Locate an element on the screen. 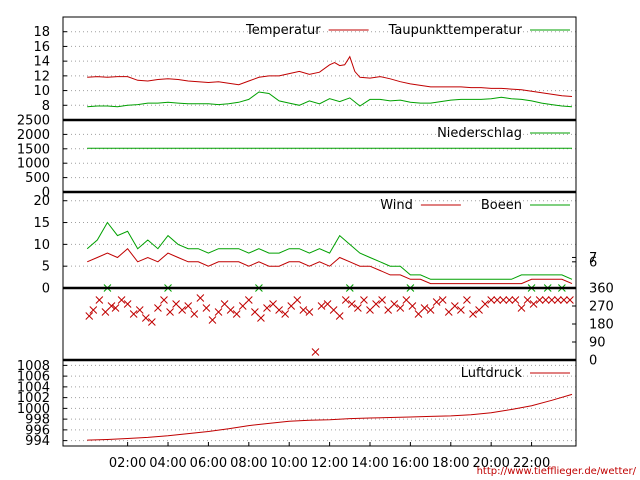 The height and width of the screenshot is (480, 640). legend-label-wind-1: Boeen is located at coordinates (501, 205).